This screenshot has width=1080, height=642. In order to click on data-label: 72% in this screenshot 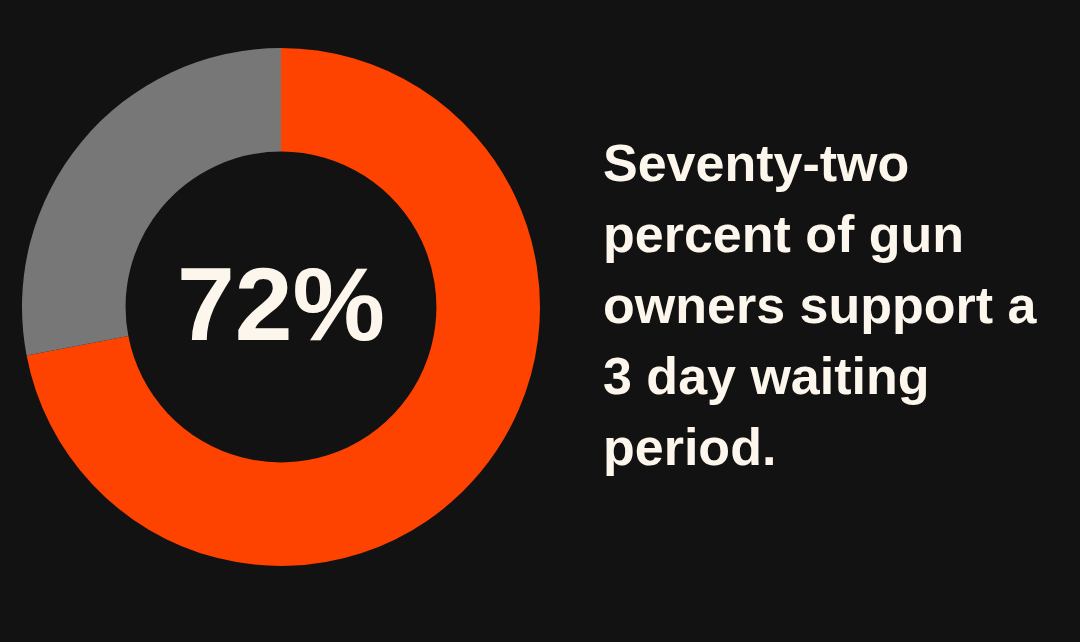, I will do `click(281, 303)`.